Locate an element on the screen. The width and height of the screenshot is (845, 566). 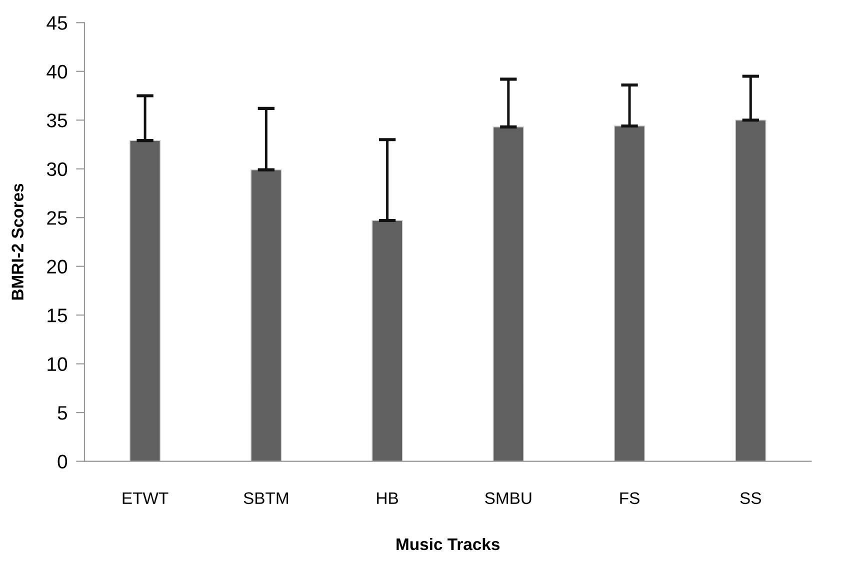
x-tick-label: HB is located at coordinates (387, 498).